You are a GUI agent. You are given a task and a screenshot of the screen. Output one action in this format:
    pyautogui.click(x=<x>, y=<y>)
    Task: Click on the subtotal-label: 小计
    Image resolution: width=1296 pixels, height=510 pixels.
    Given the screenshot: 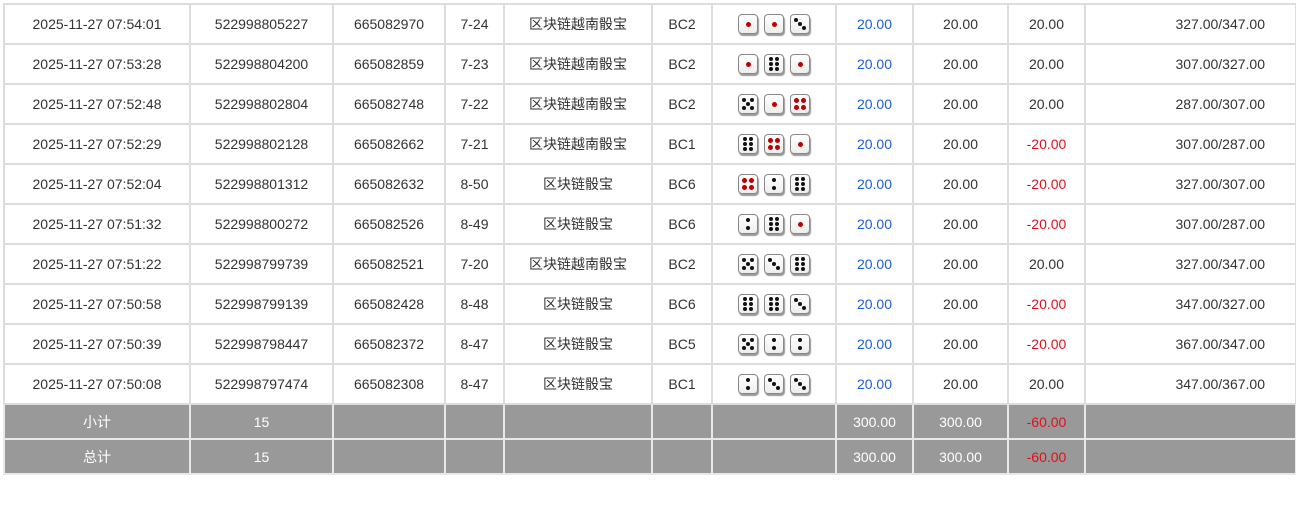 What is the action you would take?
    pyautogui.click(x=97, y=421)
    